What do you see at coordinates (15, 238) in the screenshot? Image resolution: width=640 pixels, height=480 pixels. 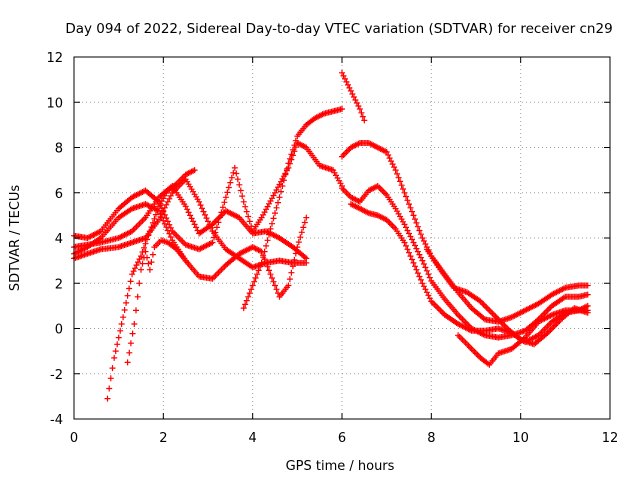 I see `y-axis-label: SDTVAR / TECUs` at bounding box center [15, 238].